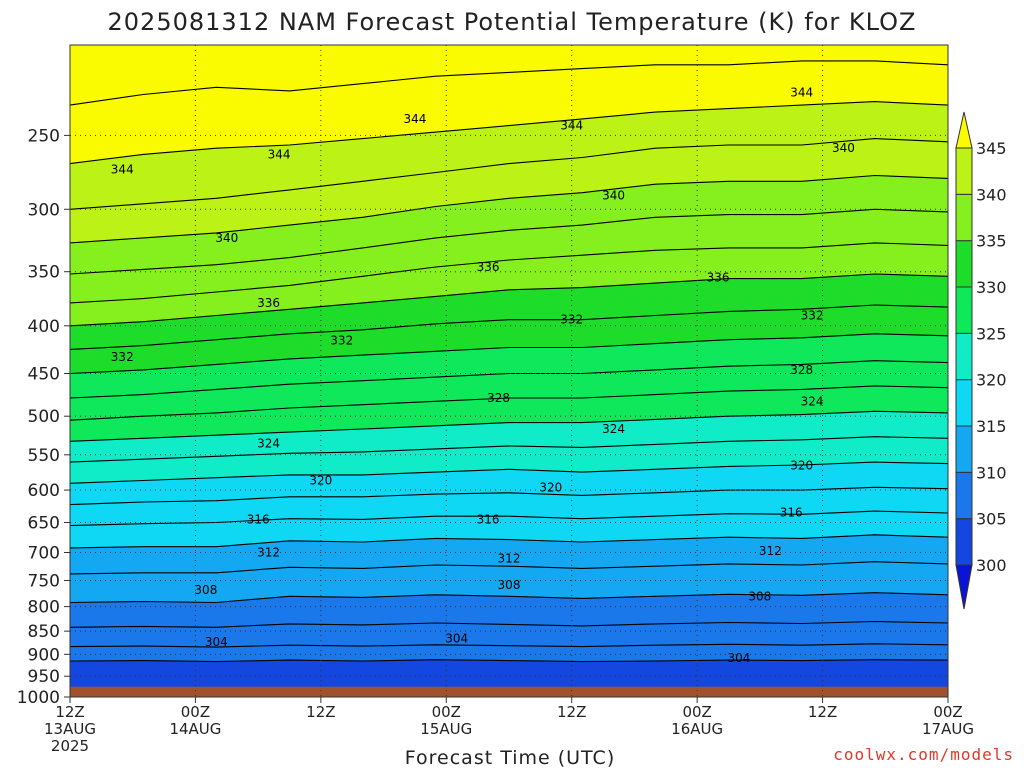 The height and width of the screenshot is (768, 1024). Describe the element at coordinates (991, 565) in the screenshot. I see `colorbar-tick-label: 300` at that location.